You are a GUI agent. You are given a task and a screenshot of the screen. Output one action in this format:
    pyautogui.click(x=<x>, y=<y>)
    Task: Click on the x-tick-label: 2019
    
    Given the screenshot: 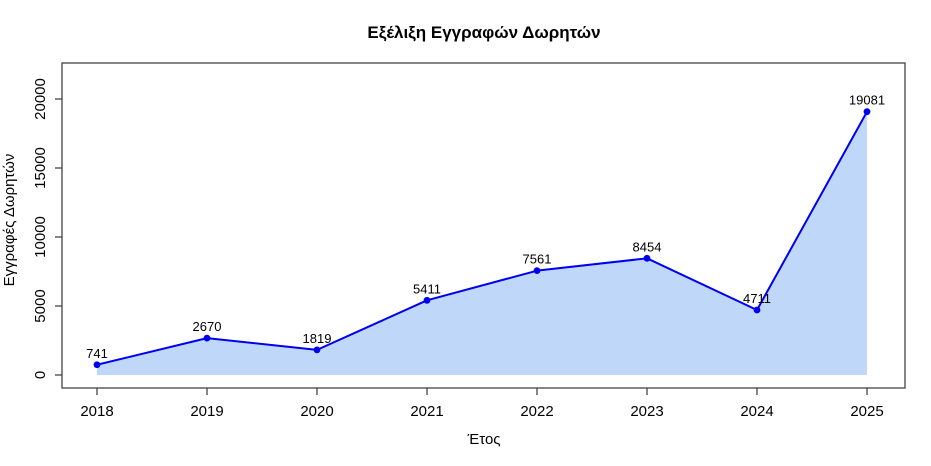 What is the action you would take?
    pyautogui.click(x=206, y=411)
    